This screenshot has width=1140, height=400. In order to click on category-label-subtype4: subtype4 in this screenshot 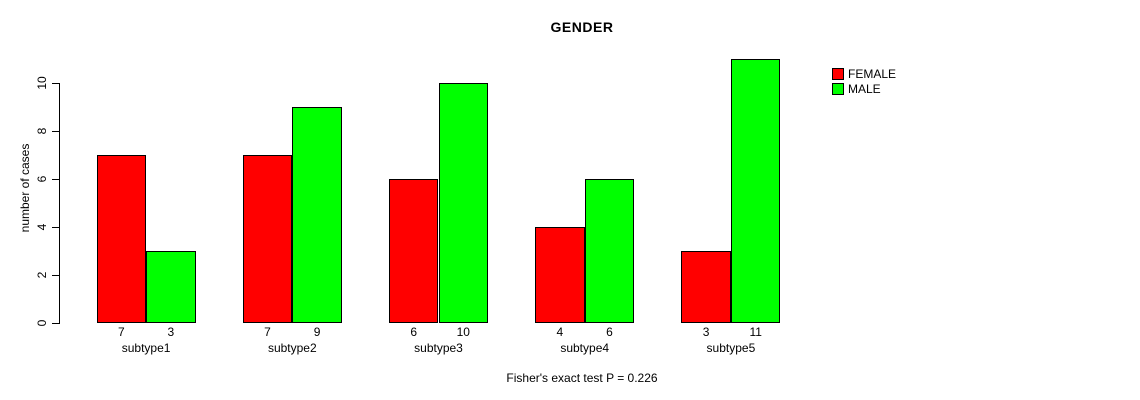, I will do `click(585, 348)`.